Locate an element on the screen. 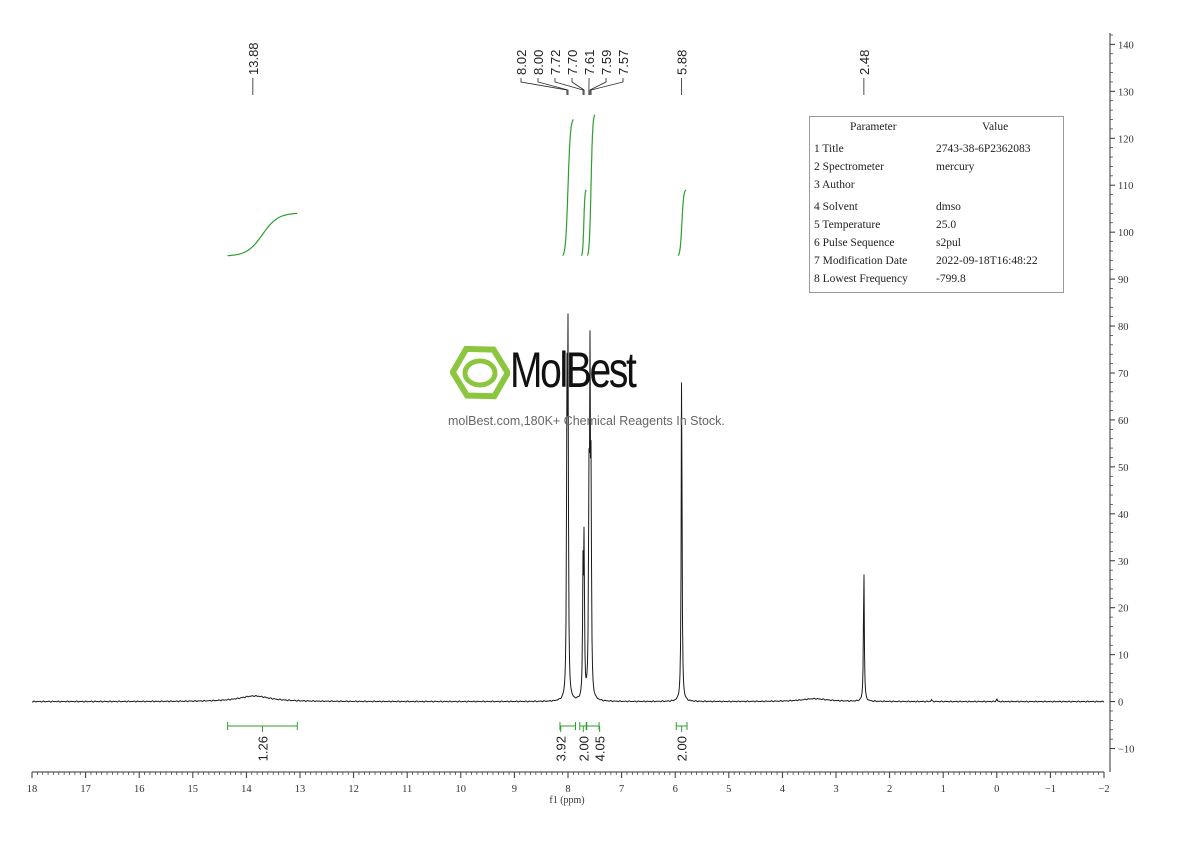 Image resolution: width=1190 pixels, height=841 pixels. param-header: Parameter is located at coordinates (873, 127).